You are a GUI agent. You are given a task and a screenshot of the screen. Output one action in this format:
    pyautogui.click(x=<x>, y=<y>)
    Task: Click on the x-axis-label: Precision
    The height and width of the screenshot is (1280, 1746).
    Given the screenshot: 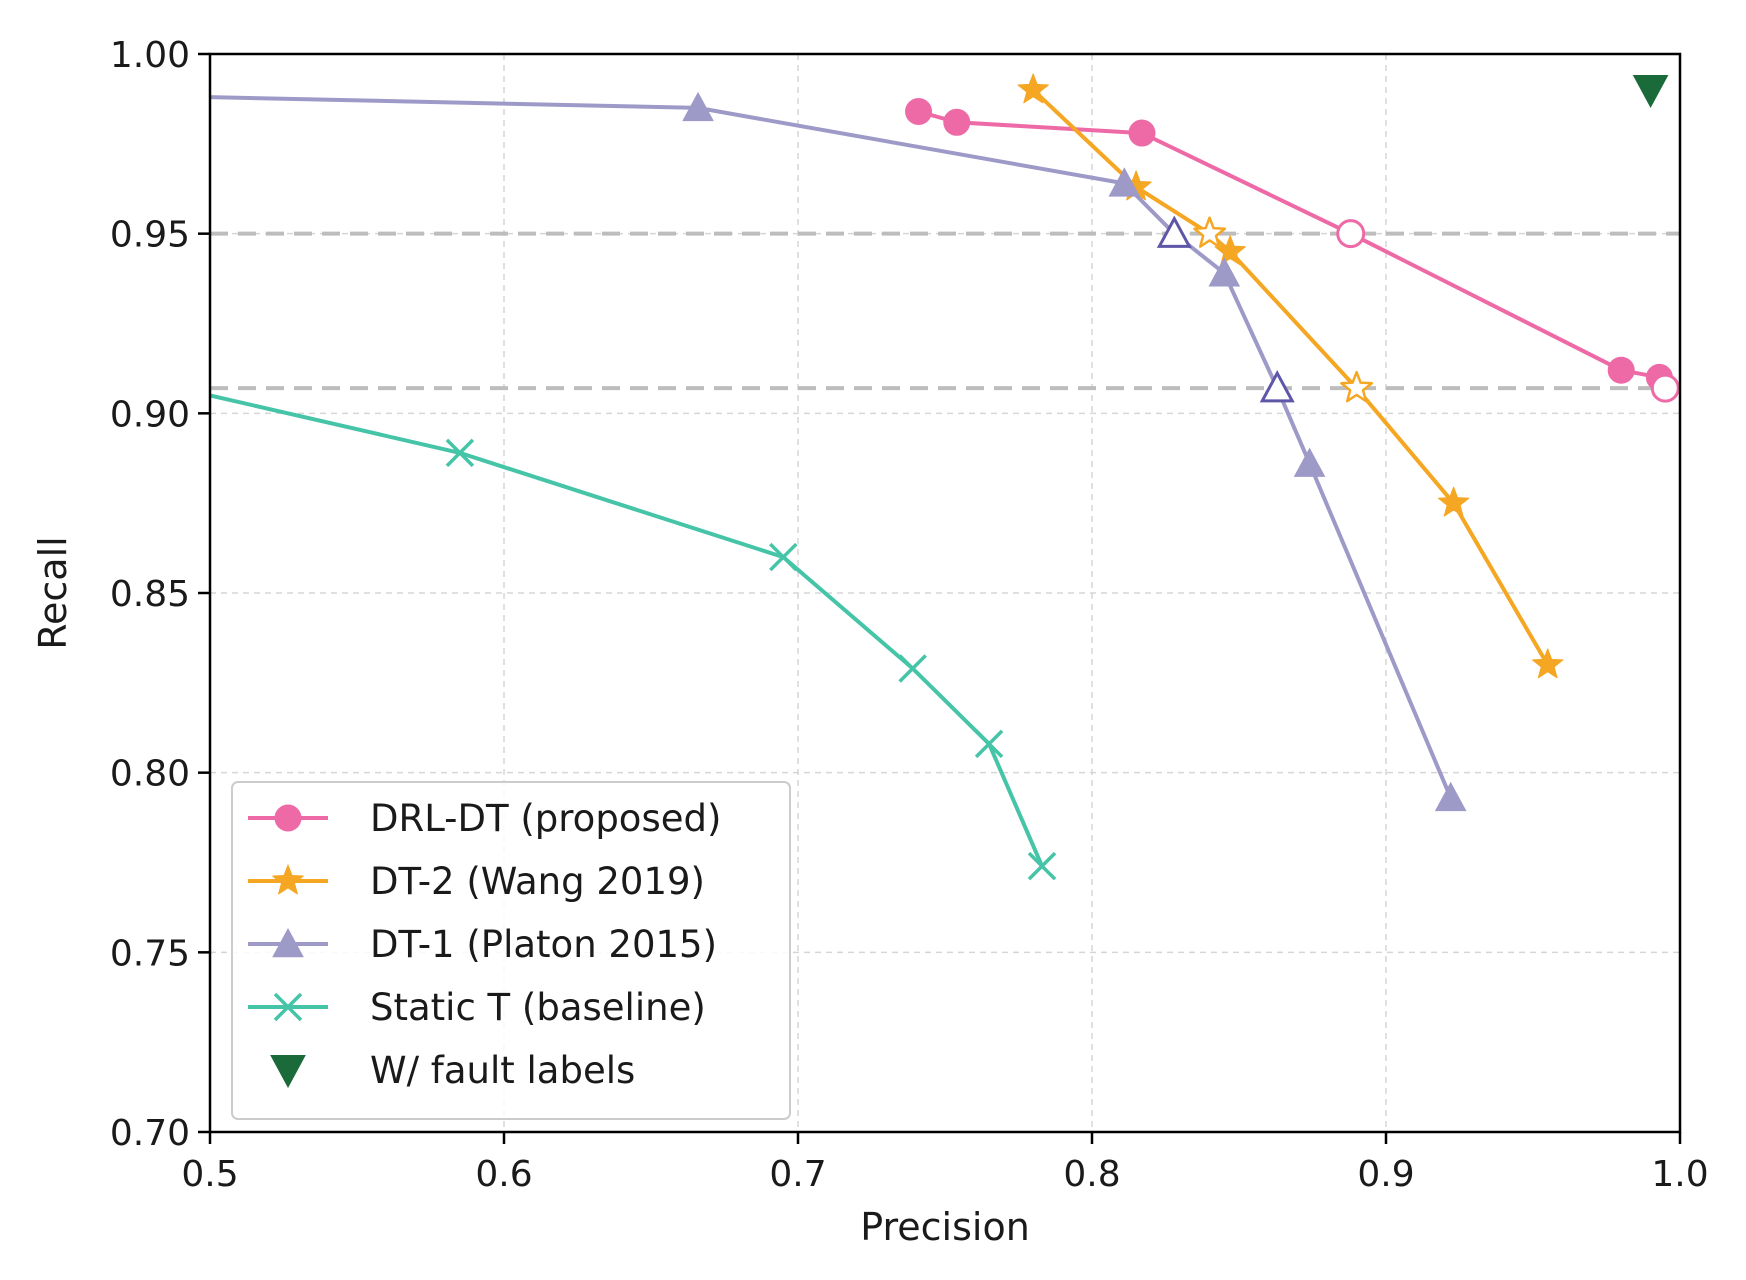 What is the action you would take?
    pyautogui.click(x=945, y=1227)
    